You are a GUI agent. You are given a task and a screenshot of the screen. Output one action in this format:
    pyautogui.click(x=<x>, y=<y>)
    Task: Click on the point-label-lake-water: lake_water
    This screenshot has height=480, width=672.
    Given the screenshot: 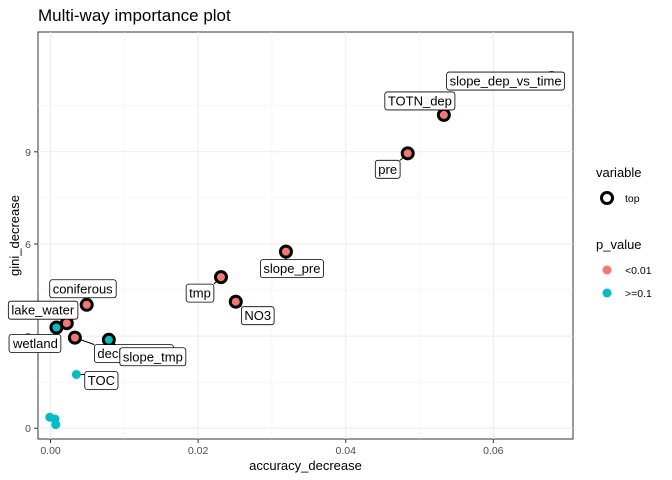 What is the action you would take?
    pyautogui.click(x=43, y=310)
    